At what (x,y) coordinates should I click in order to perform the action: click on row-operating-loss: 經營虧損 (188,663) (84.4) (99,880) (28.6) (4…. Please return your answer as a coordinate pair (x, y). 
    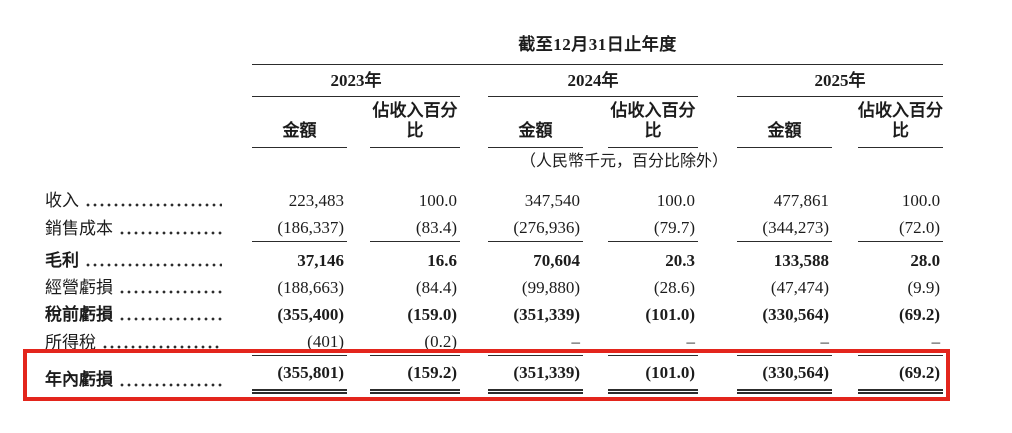
    Looking at the image, I should click on (486, 287).